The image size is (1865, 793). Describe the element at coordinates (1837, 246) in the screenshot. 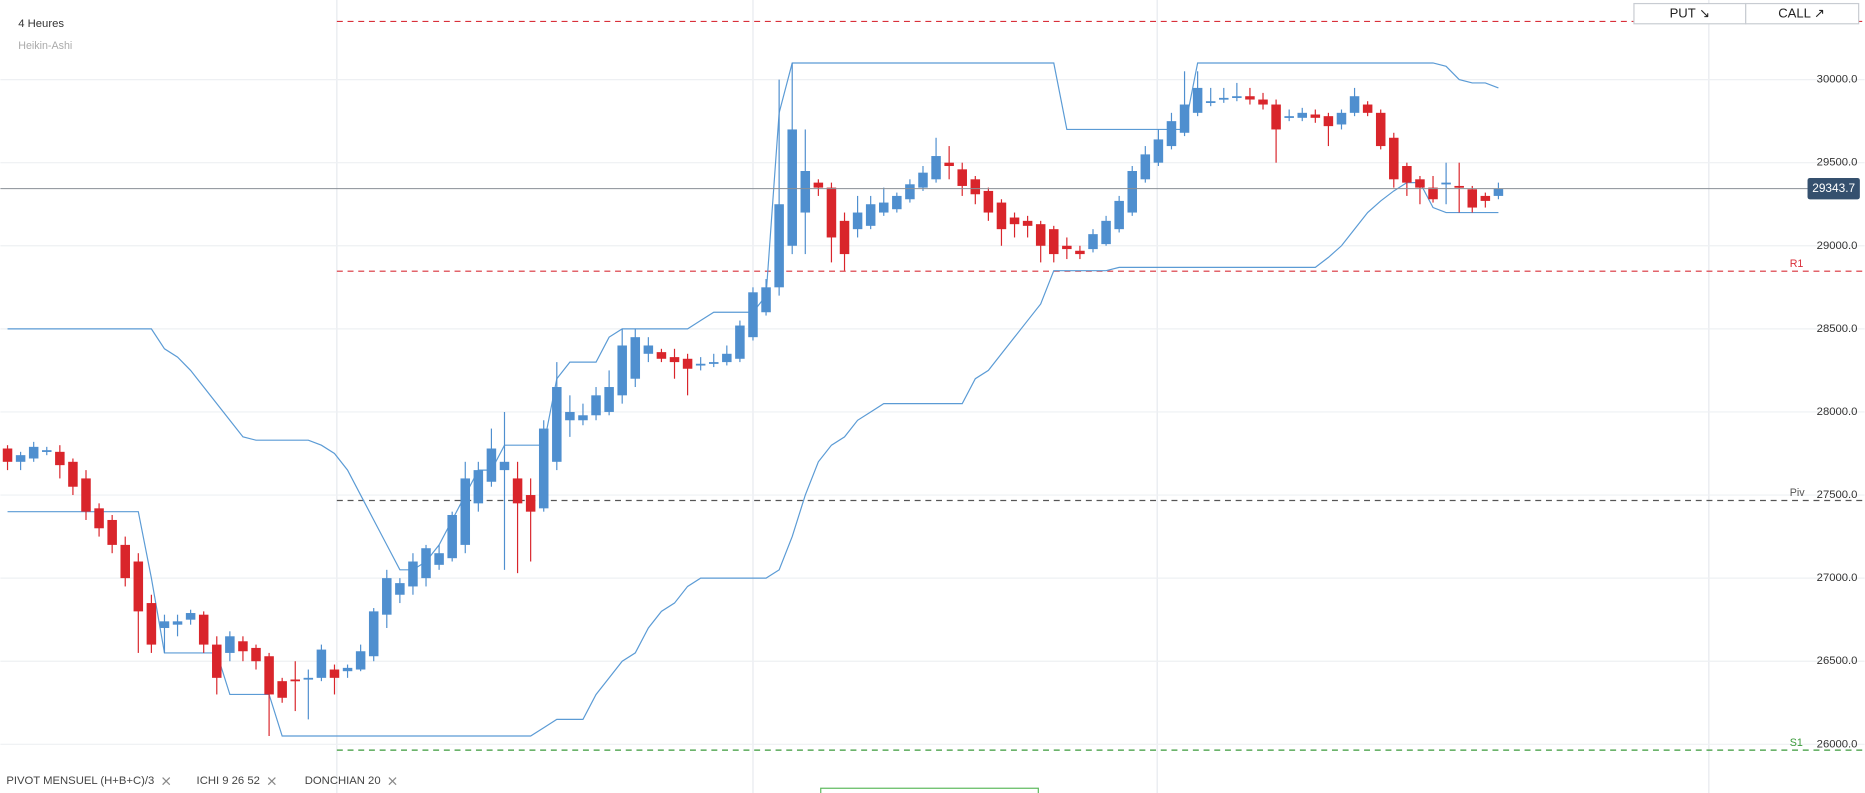

I see `y-tick-label: 29000.0` at that location.